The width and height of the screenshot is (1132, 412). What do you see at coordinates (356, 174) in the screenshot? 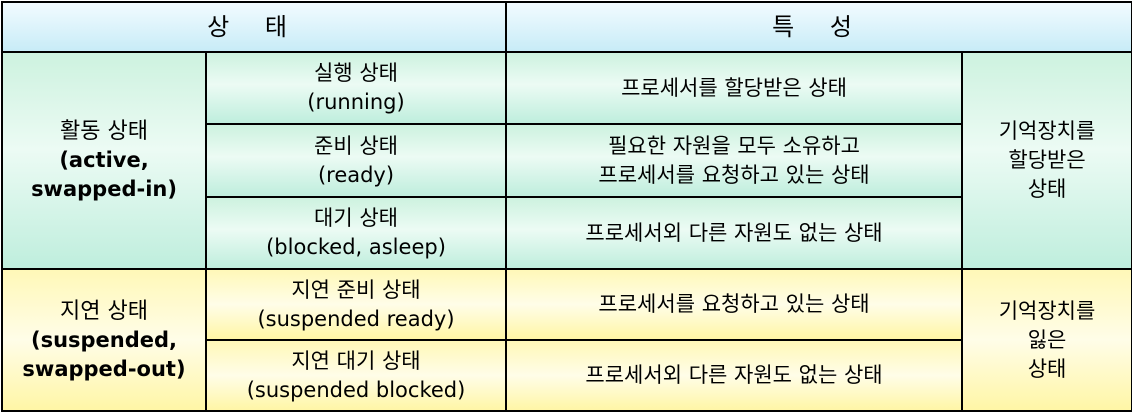
I see `ready-state-en: (ready)` at bounding box center [356, 174].